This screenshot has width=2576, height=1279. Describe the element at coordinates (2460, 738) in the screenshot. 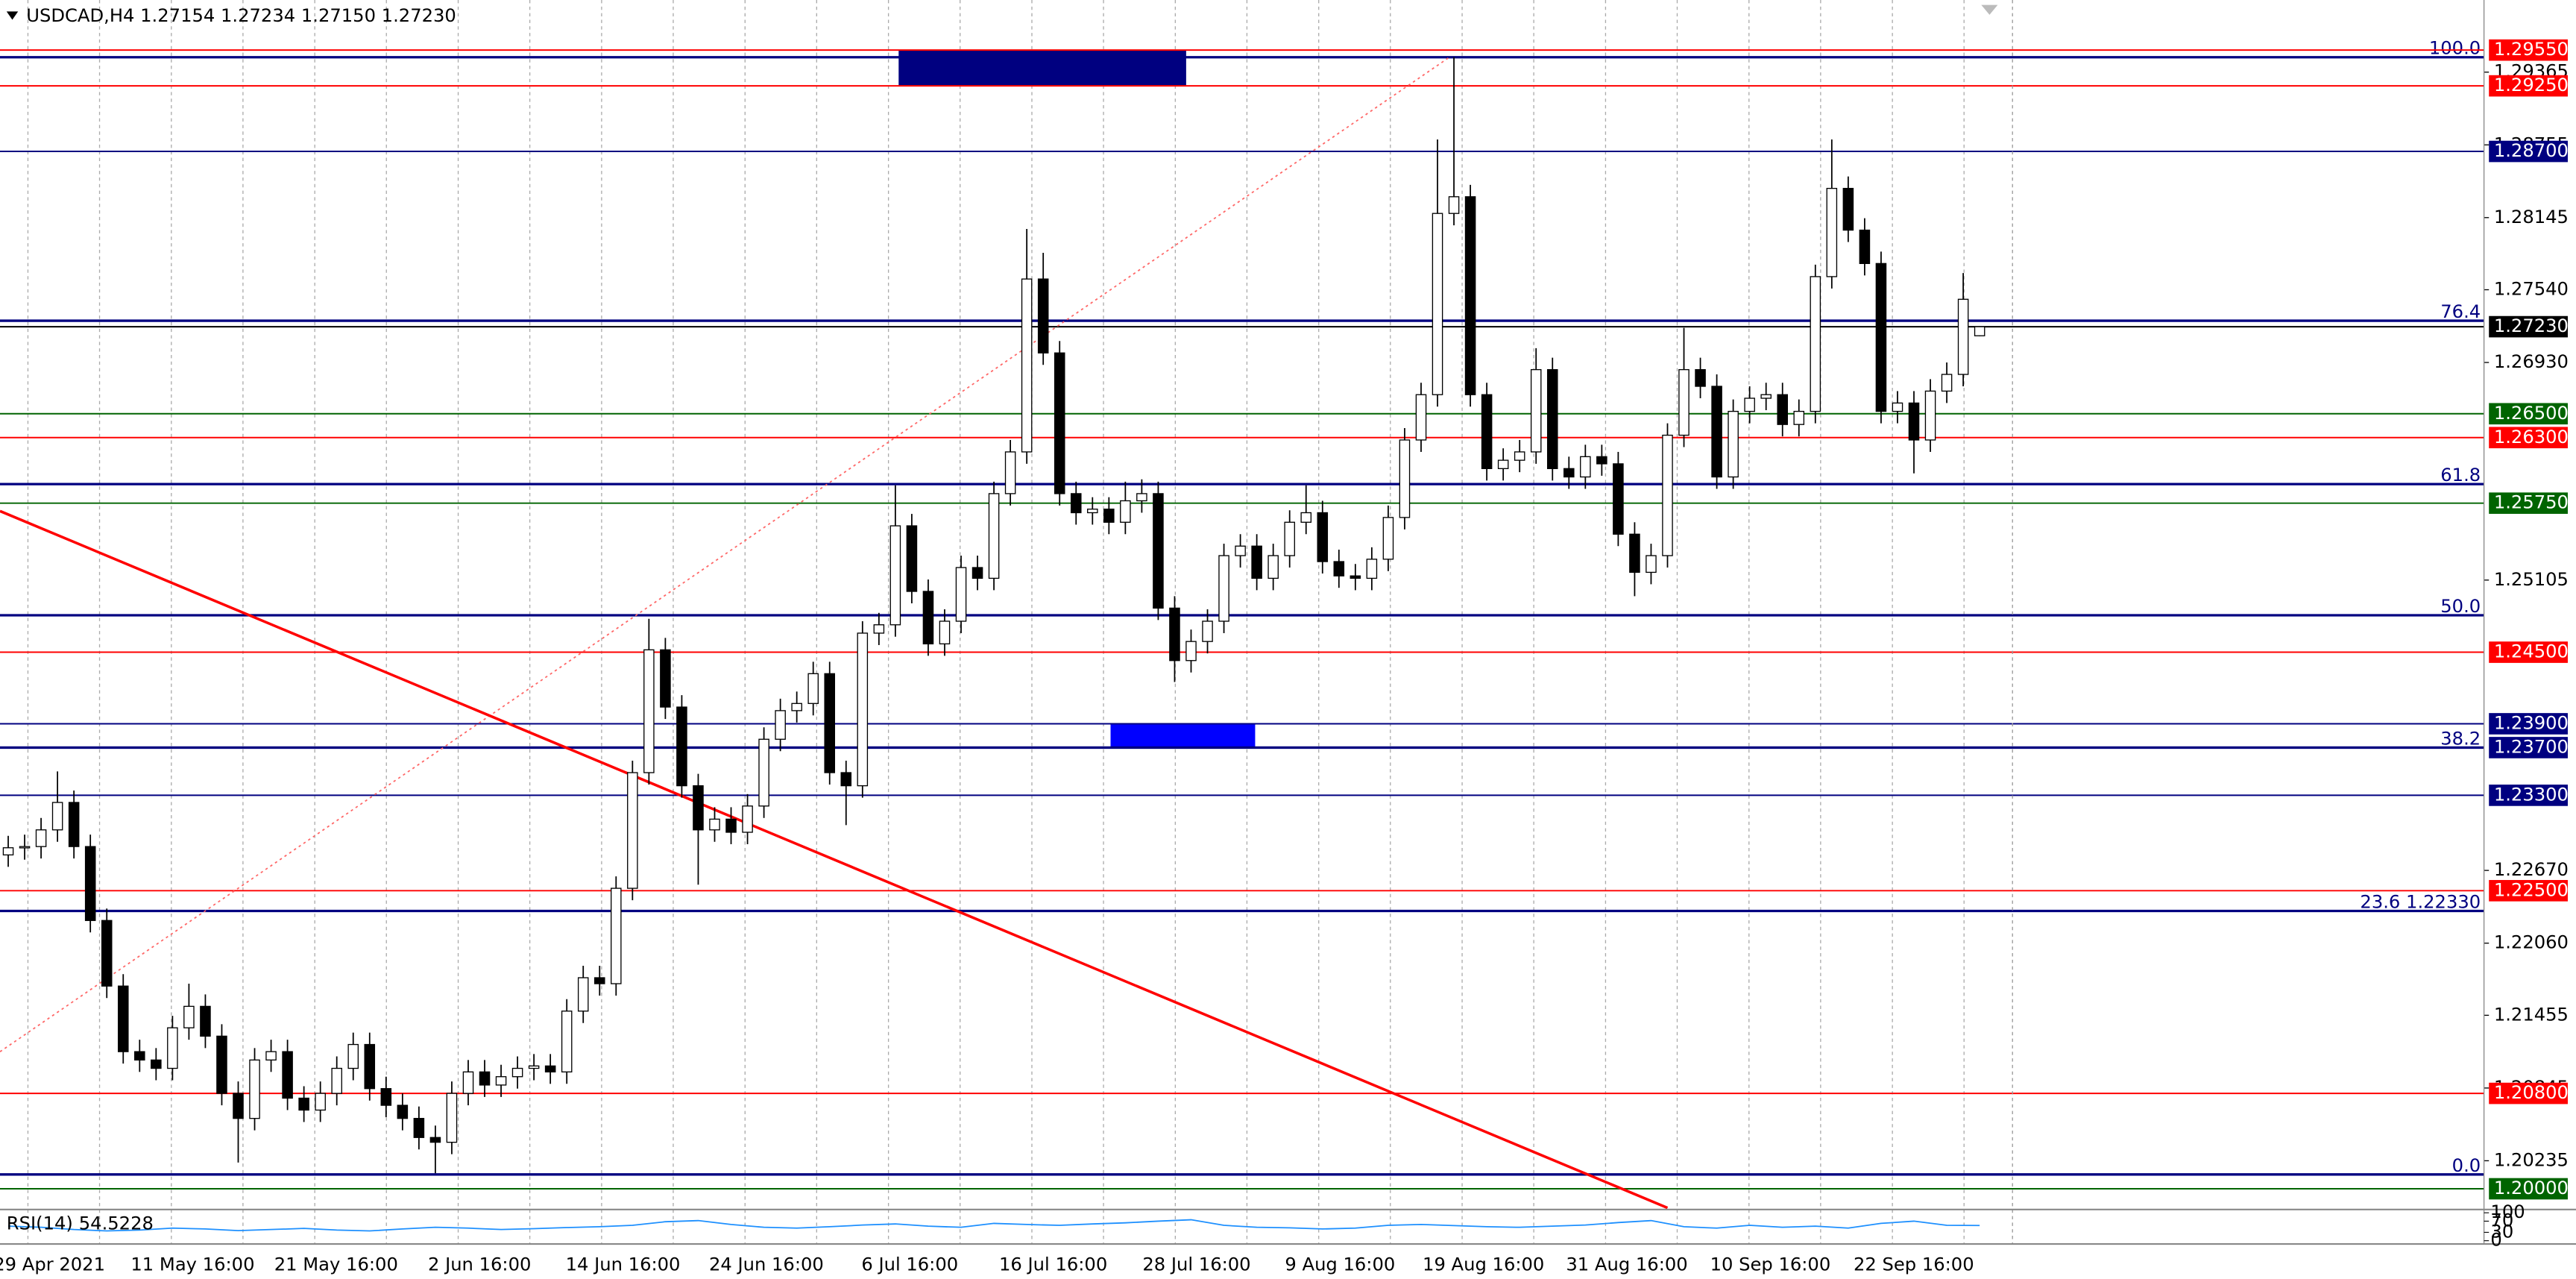

I see `fib-label: 38.2` at that location.